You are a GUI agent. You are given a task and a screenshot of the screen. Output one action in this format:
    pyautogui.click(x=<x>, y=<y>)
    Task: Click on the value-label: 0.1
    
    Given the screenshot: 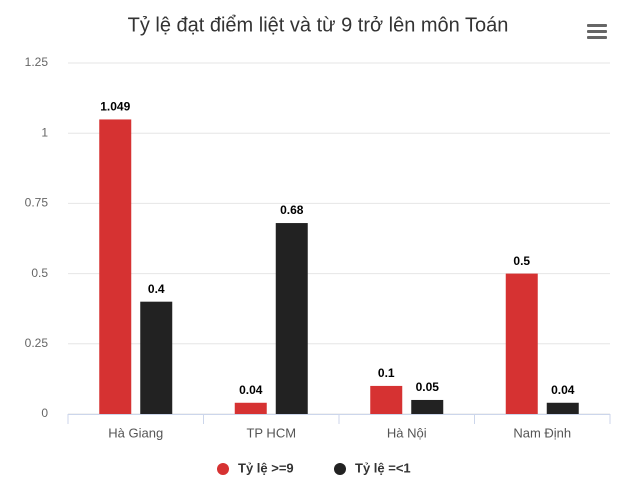 What is the action you would take?
    pyautogui.click(x=386, y=373)
    